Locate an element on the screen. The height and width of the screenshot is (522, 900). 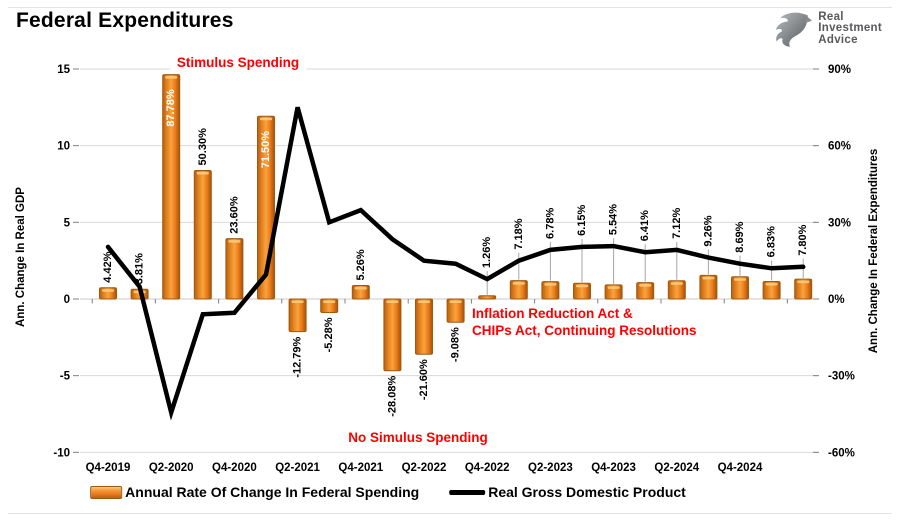
bar-value-label: 5.54% is located at coordinates (614, 219).